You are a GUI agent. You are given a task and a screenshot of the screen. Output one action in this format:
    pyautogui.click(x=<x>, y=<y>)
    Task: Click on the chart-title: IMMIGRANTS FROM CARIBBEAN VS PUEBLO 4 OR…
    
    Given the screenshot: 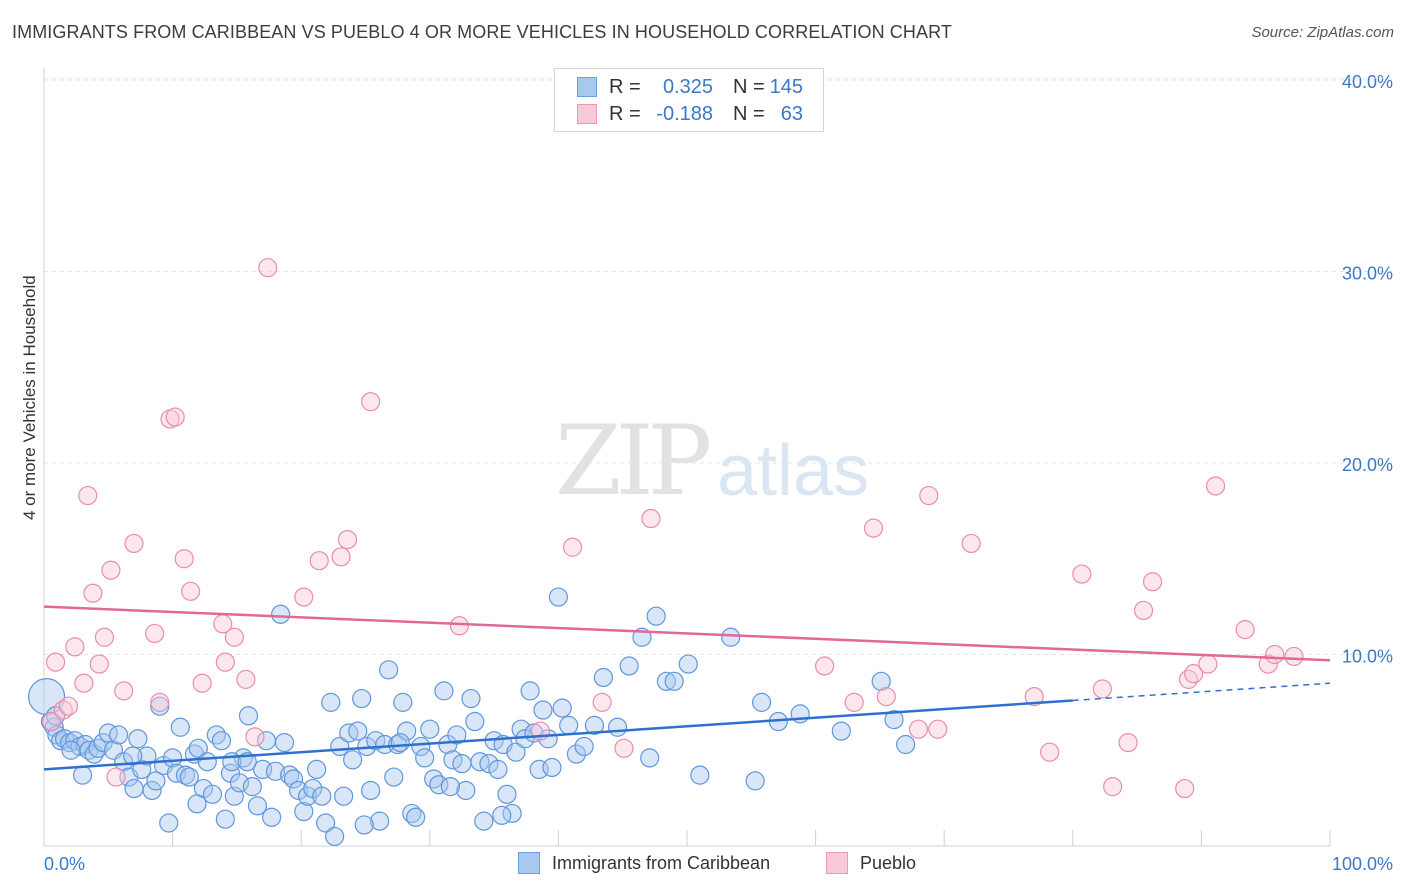 What is the action you would take?
    pyautogui.click(x=482, y=32)
    